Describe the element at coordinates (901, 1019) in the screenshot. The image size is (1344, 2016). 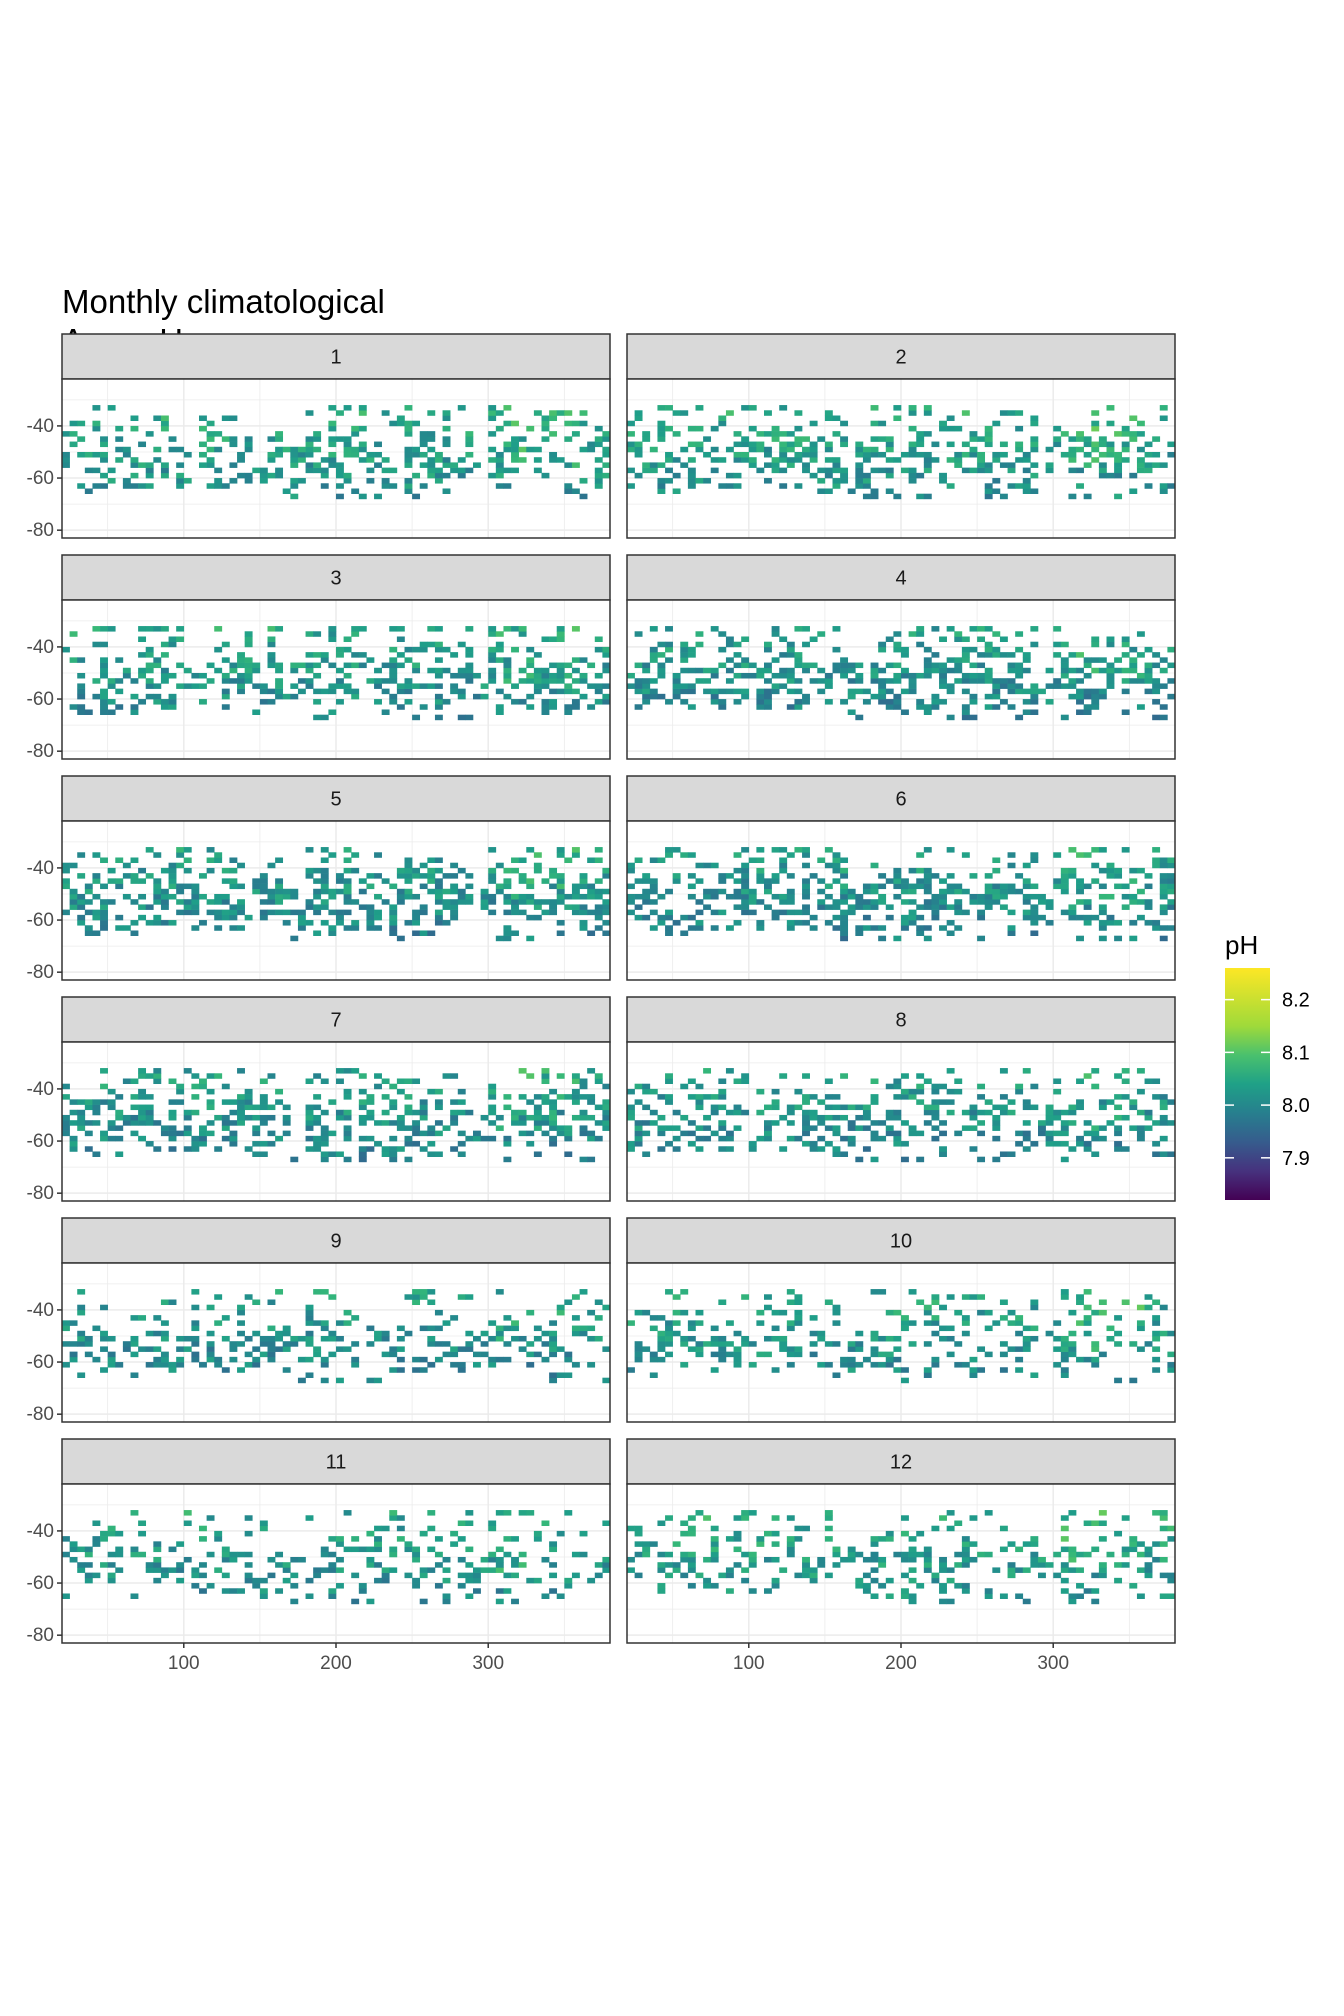
I see `facet-strip` at that location.